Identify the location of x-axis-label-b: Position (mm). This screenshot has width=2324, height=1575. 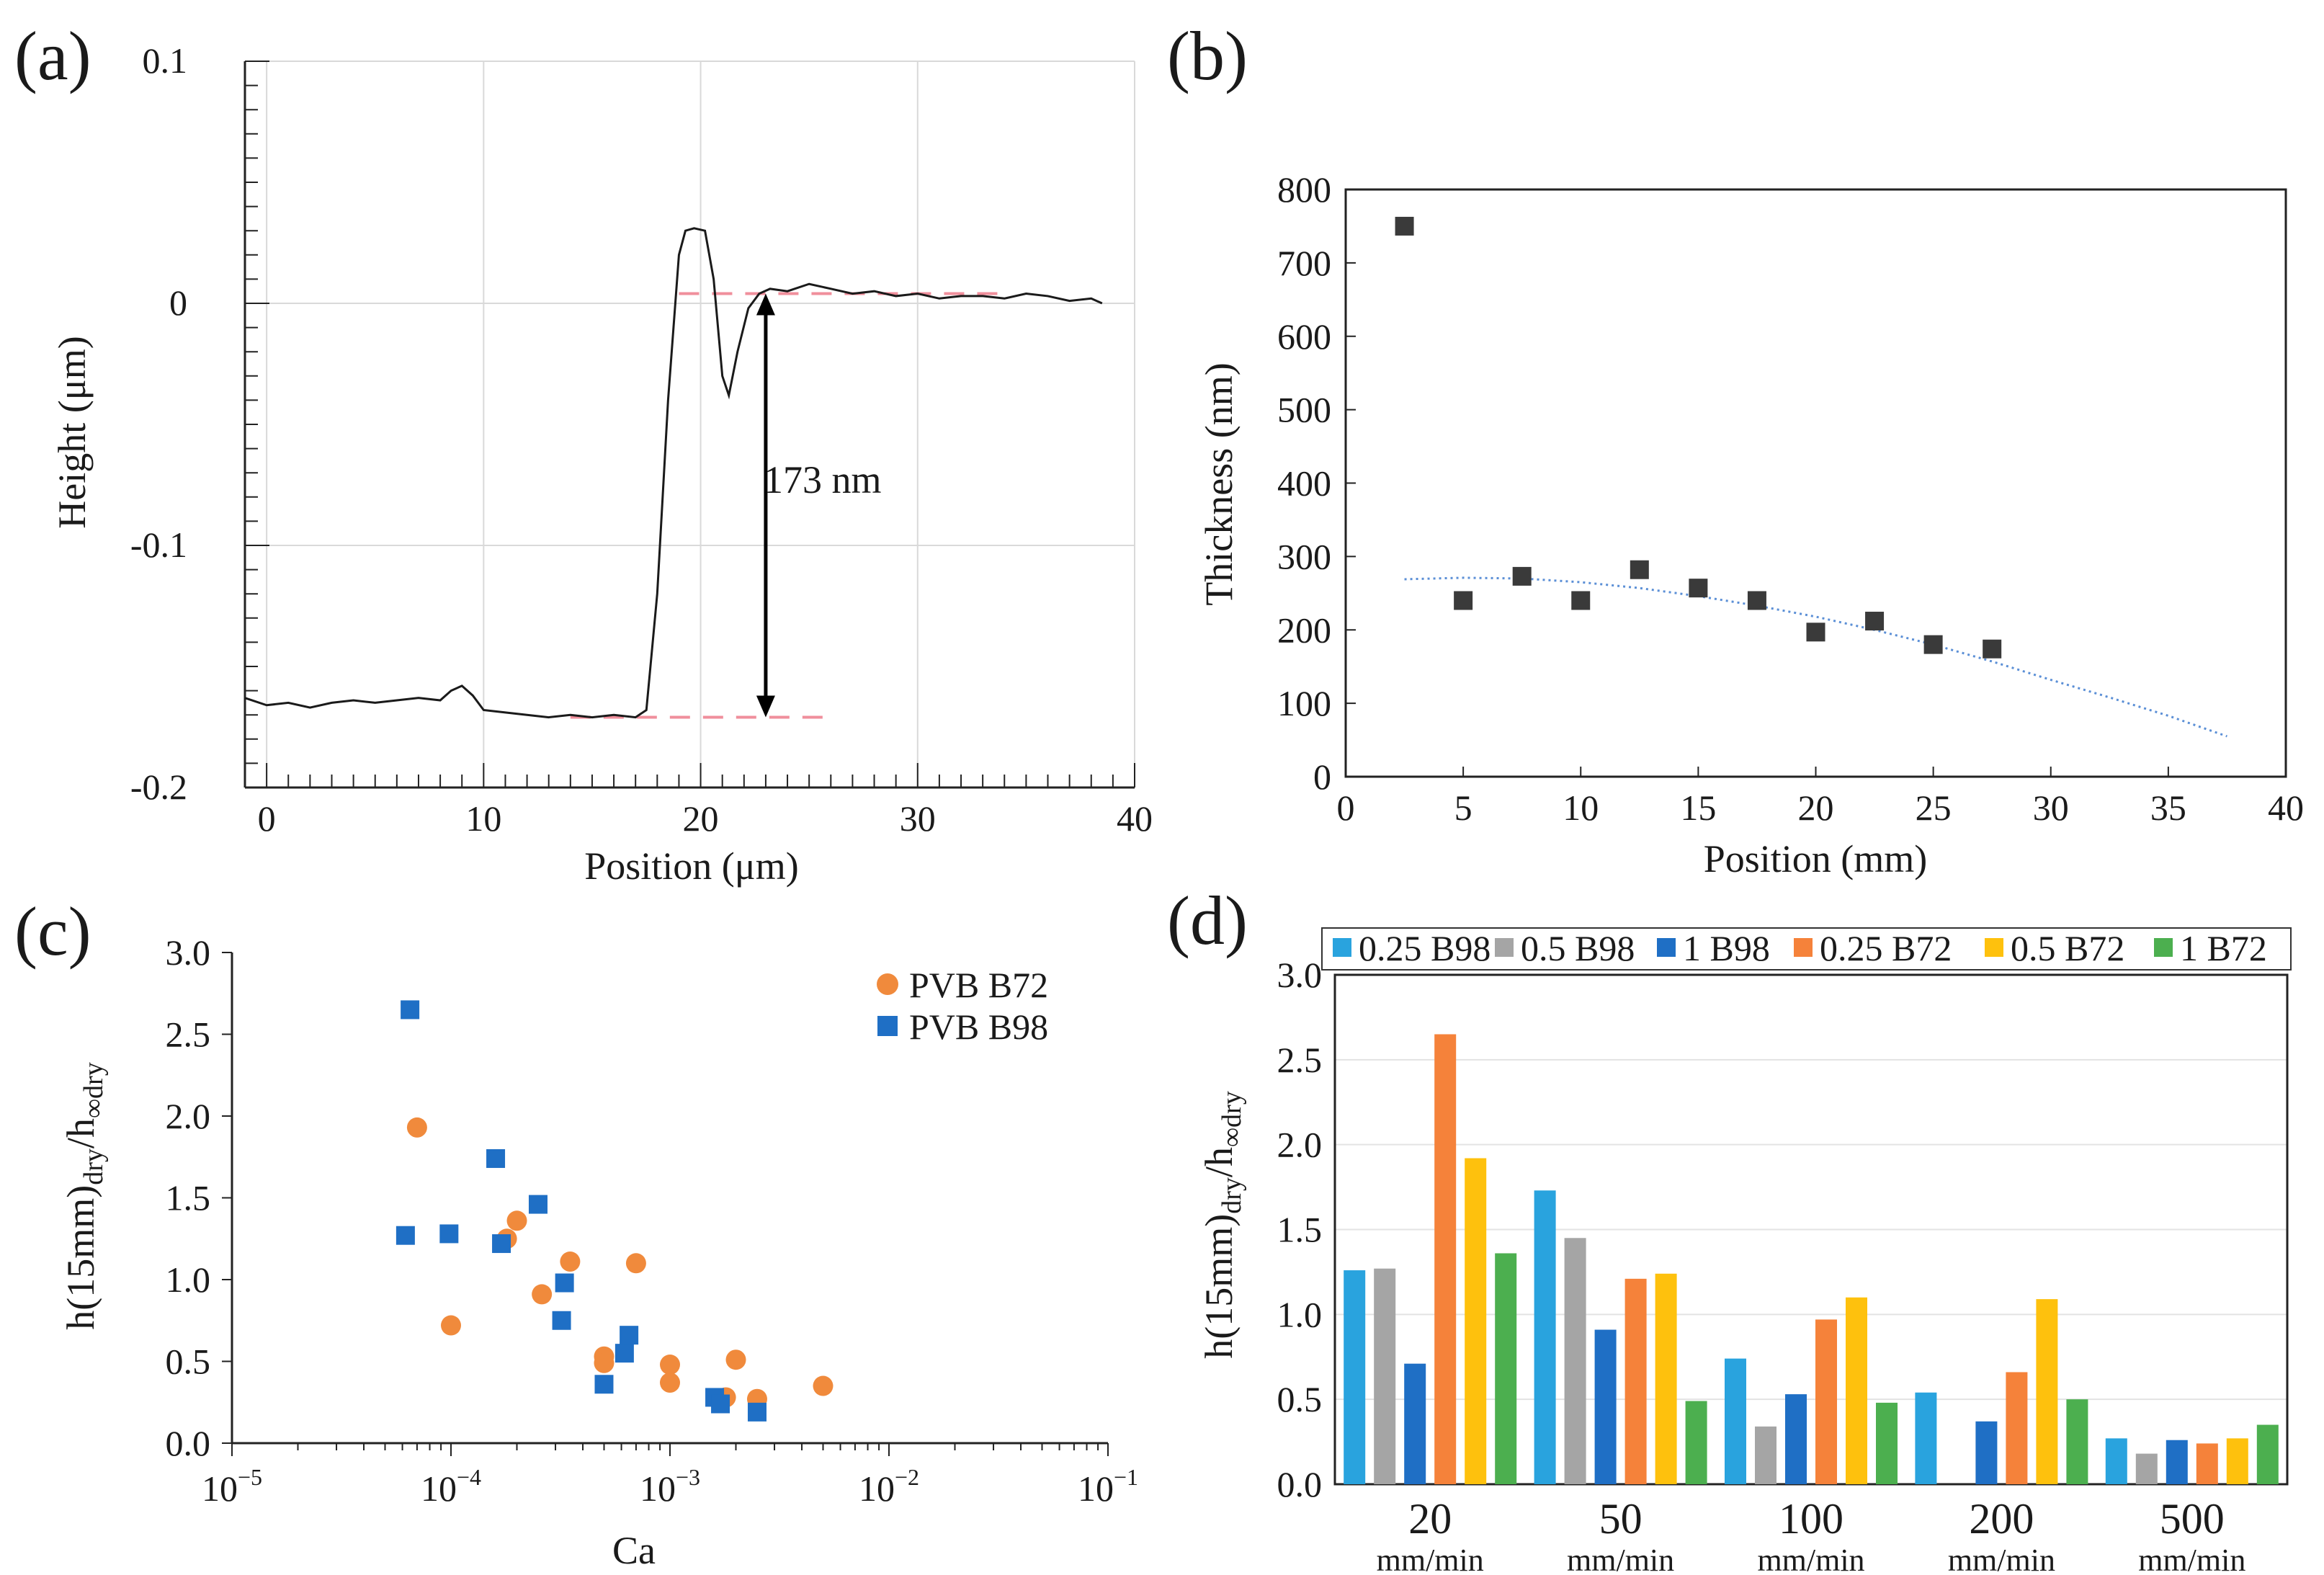
(1816, 858).